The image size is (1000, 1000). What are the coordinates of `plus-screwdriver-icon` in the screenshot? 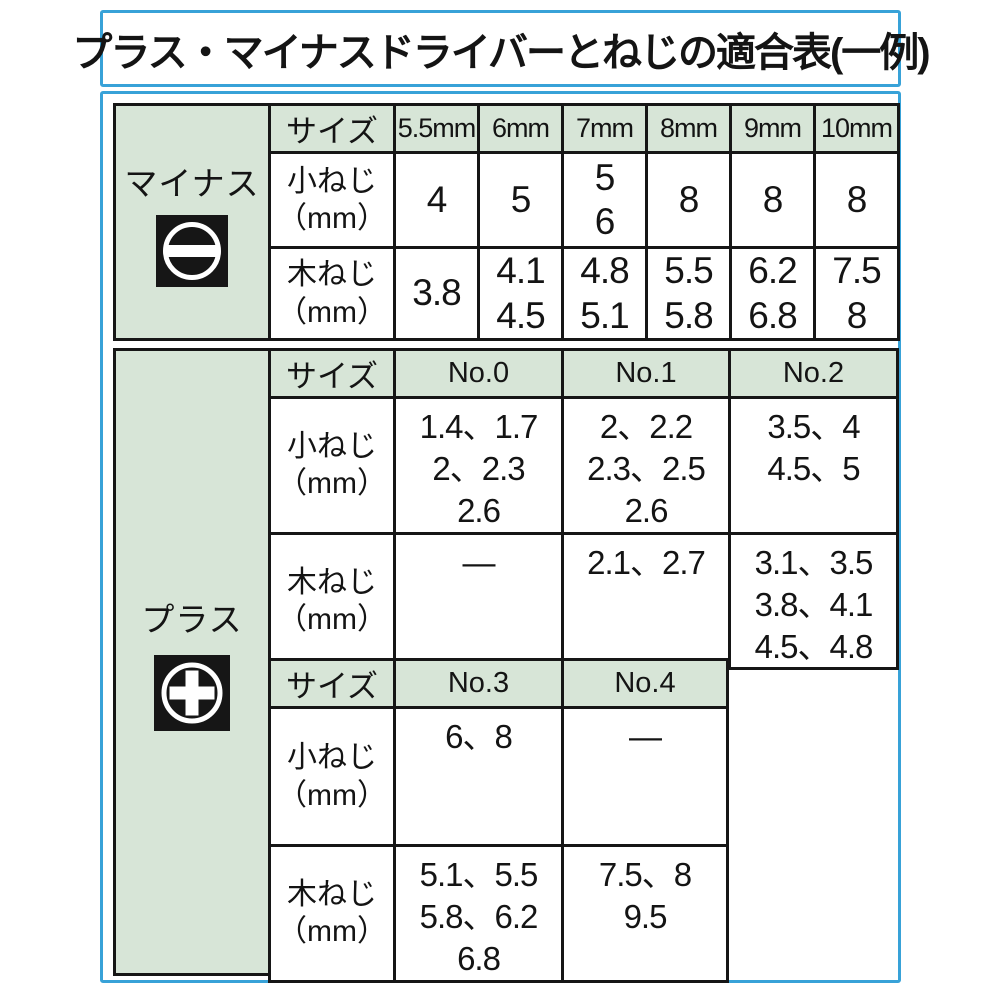 It's located at (192, 693).